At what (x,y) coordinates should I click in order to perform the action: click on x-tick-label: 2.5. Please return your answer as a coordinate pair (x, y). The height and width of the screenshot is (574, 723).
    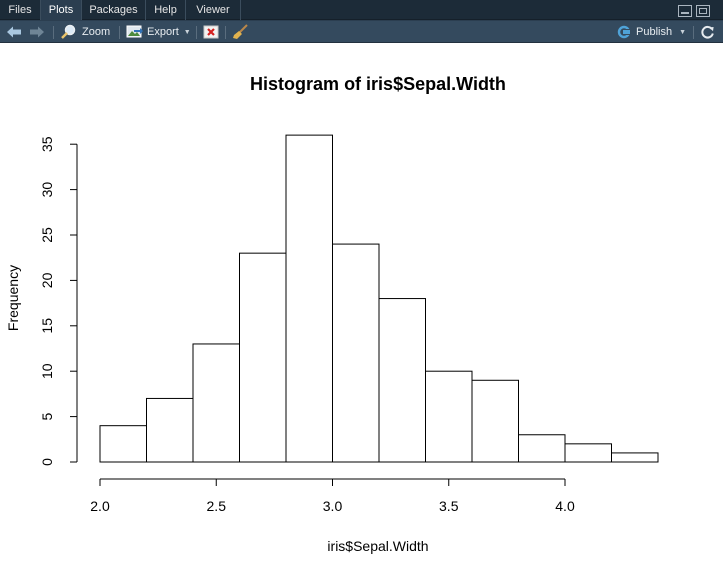
    Looking at the image, I should click on (217, 506).